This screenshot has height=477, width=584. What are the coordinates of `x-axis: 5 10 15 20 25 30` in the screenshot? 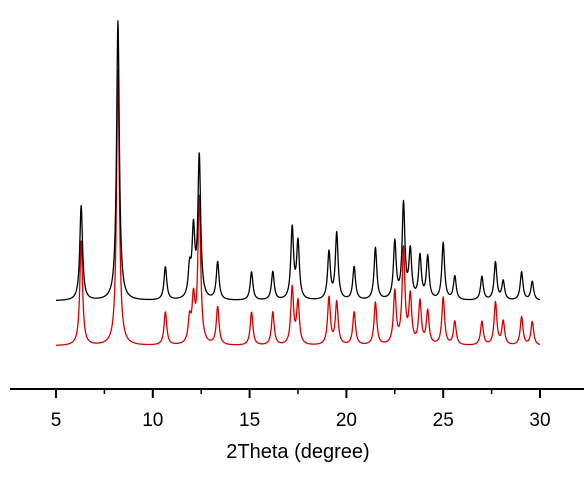 It's located at (297, 409).